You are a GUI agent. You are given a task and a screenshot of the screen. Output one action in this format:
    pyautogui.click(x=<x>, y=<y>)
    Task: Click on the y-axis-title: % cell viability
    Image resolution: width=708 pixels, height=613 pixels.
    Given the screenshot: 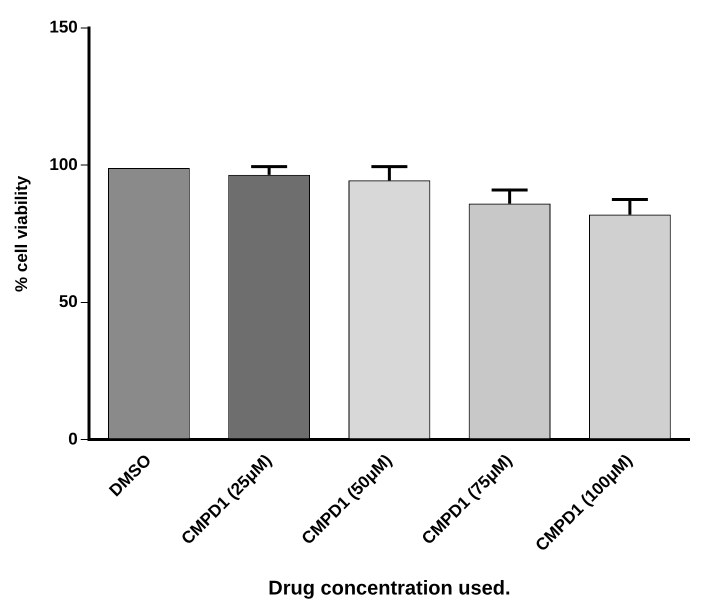 What is the action you would take?
    pyautogui.click(x=21, y=233)
    